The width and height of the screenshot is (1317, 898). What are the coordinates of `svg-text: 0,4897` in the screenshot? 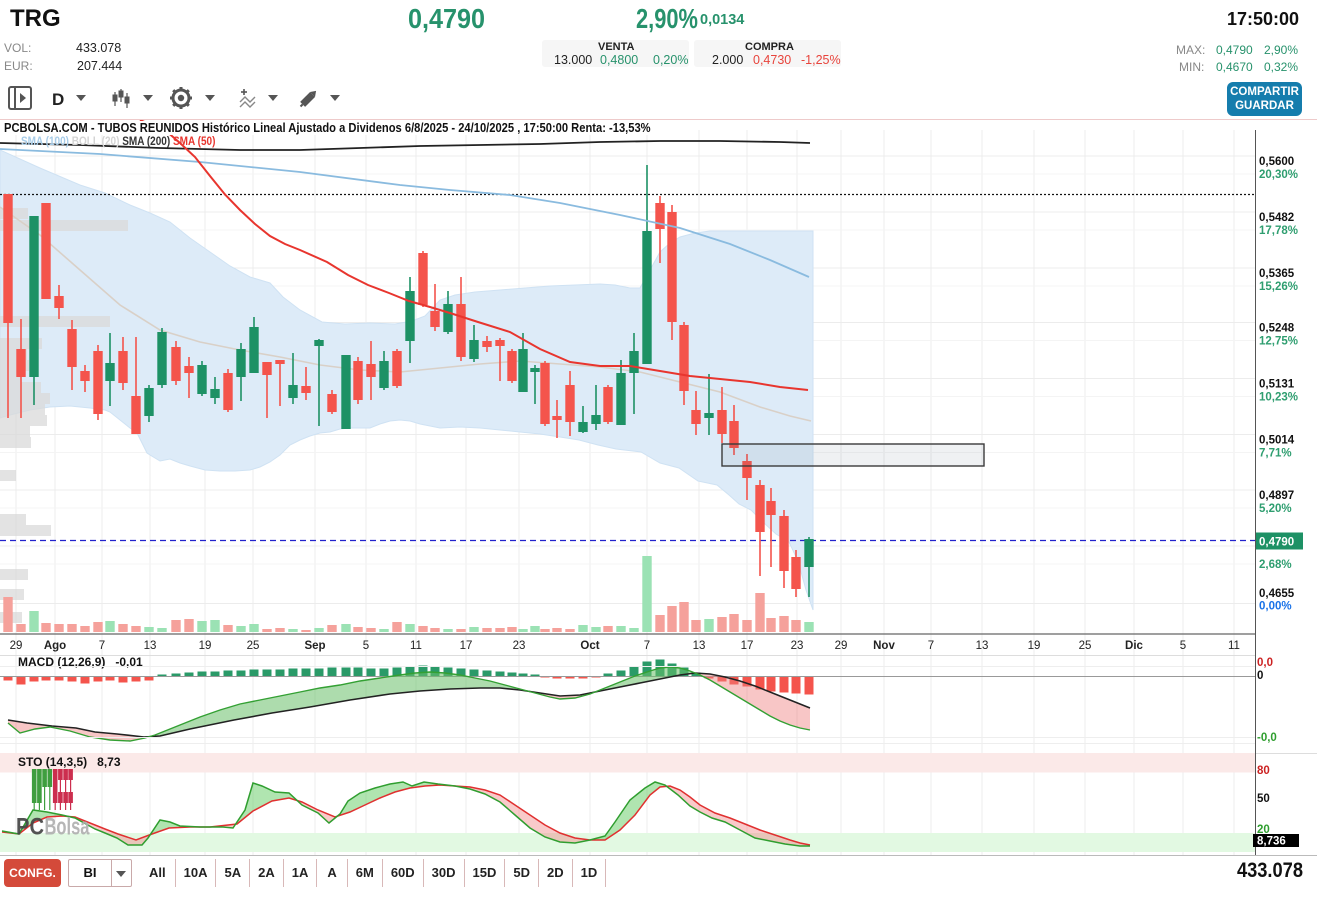 It's located at (1276, 496).